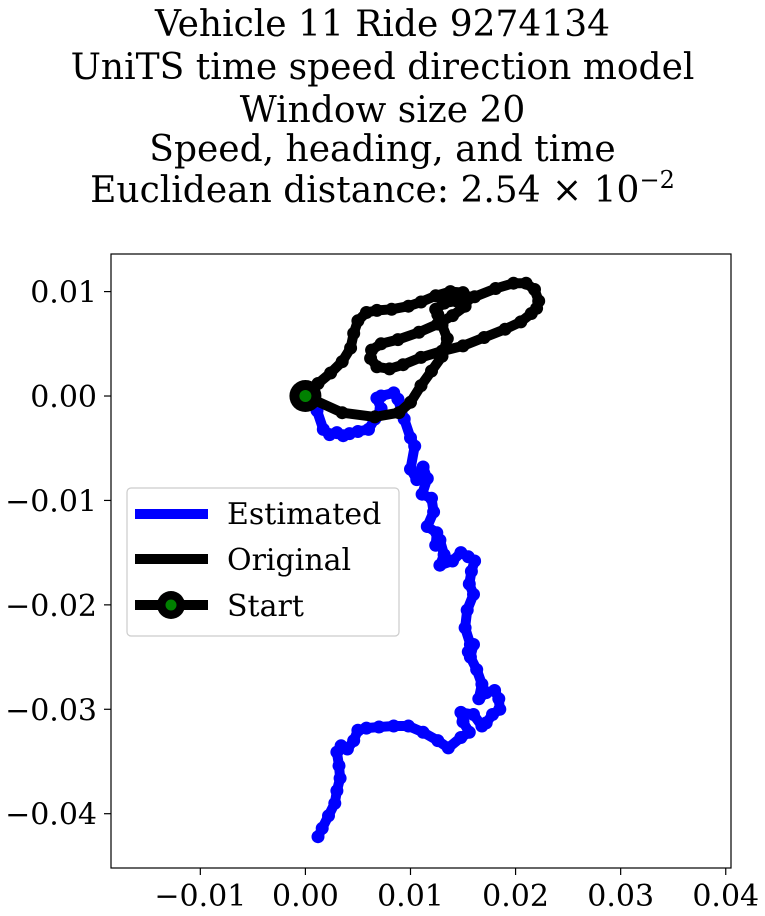 The width and height of the screenshot is (765, 916). I want to click on y-tick-label: −0.01, so click(51, 501).